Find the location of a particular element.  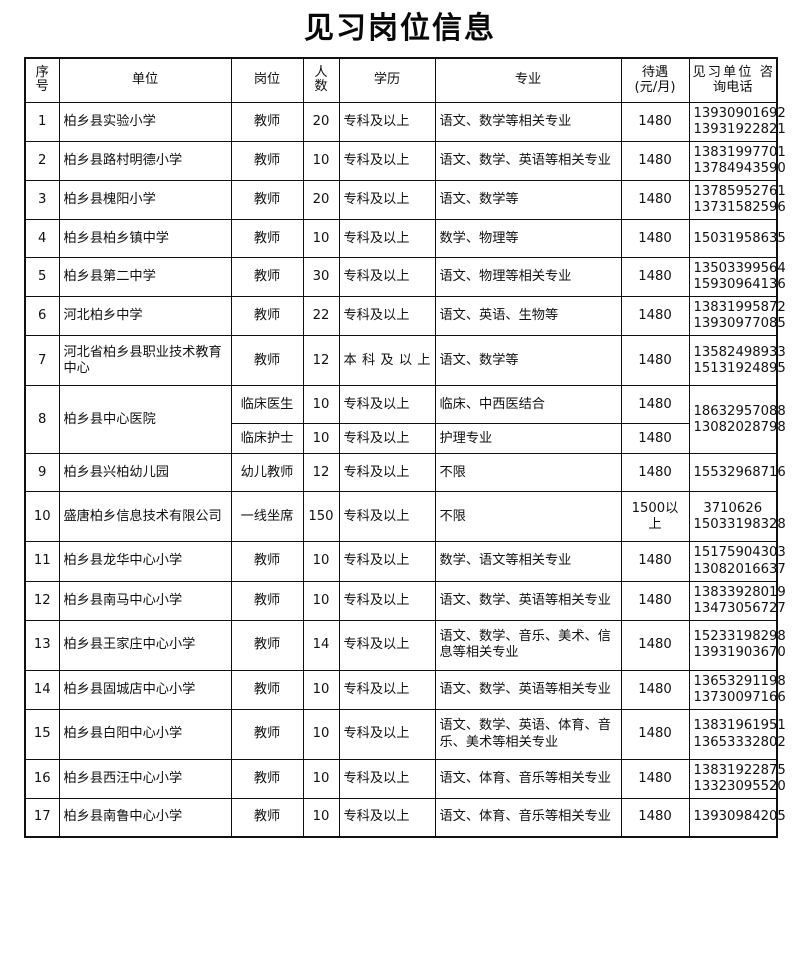

telephone-number: 13082028798 is located at coordinates (739, 427).